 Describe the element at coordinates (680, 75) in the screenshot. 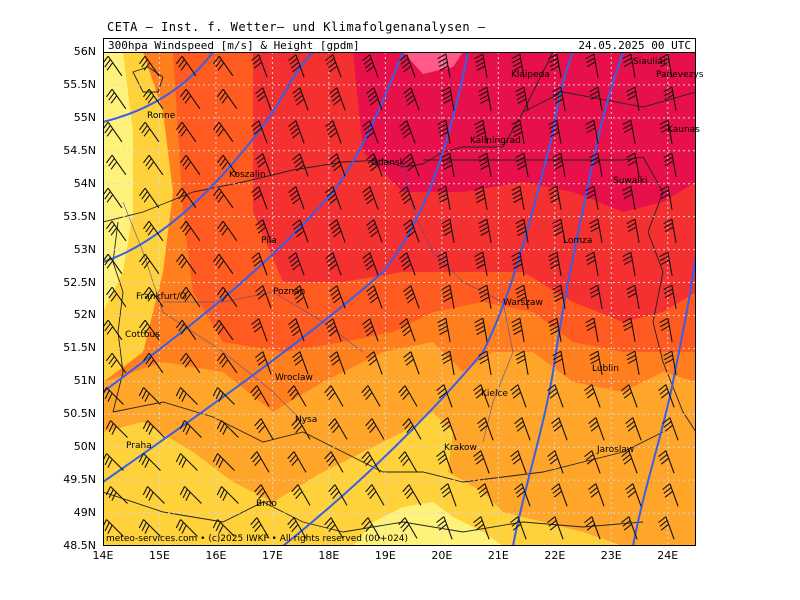

I see `city-label-panevezys: Panevezys` at that location.